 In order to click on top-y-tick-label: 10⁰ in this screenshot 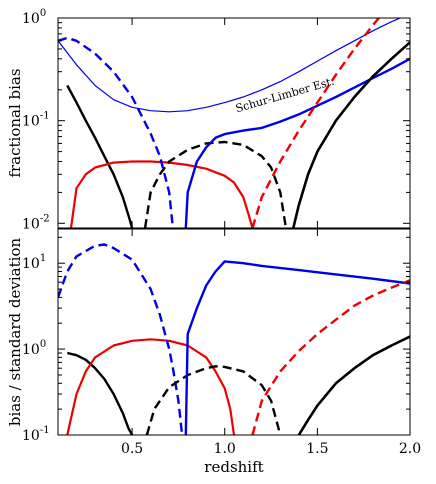, I will do `click(34, 17)`.